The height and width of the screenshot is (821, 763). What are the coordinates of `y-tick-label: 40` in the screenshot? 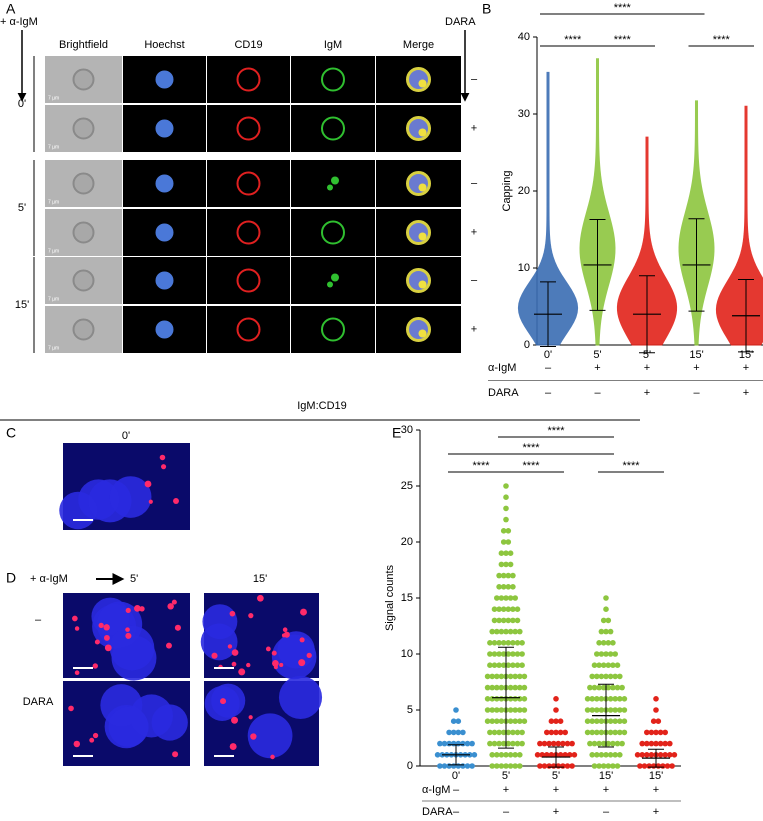 It's located at (524, 37).